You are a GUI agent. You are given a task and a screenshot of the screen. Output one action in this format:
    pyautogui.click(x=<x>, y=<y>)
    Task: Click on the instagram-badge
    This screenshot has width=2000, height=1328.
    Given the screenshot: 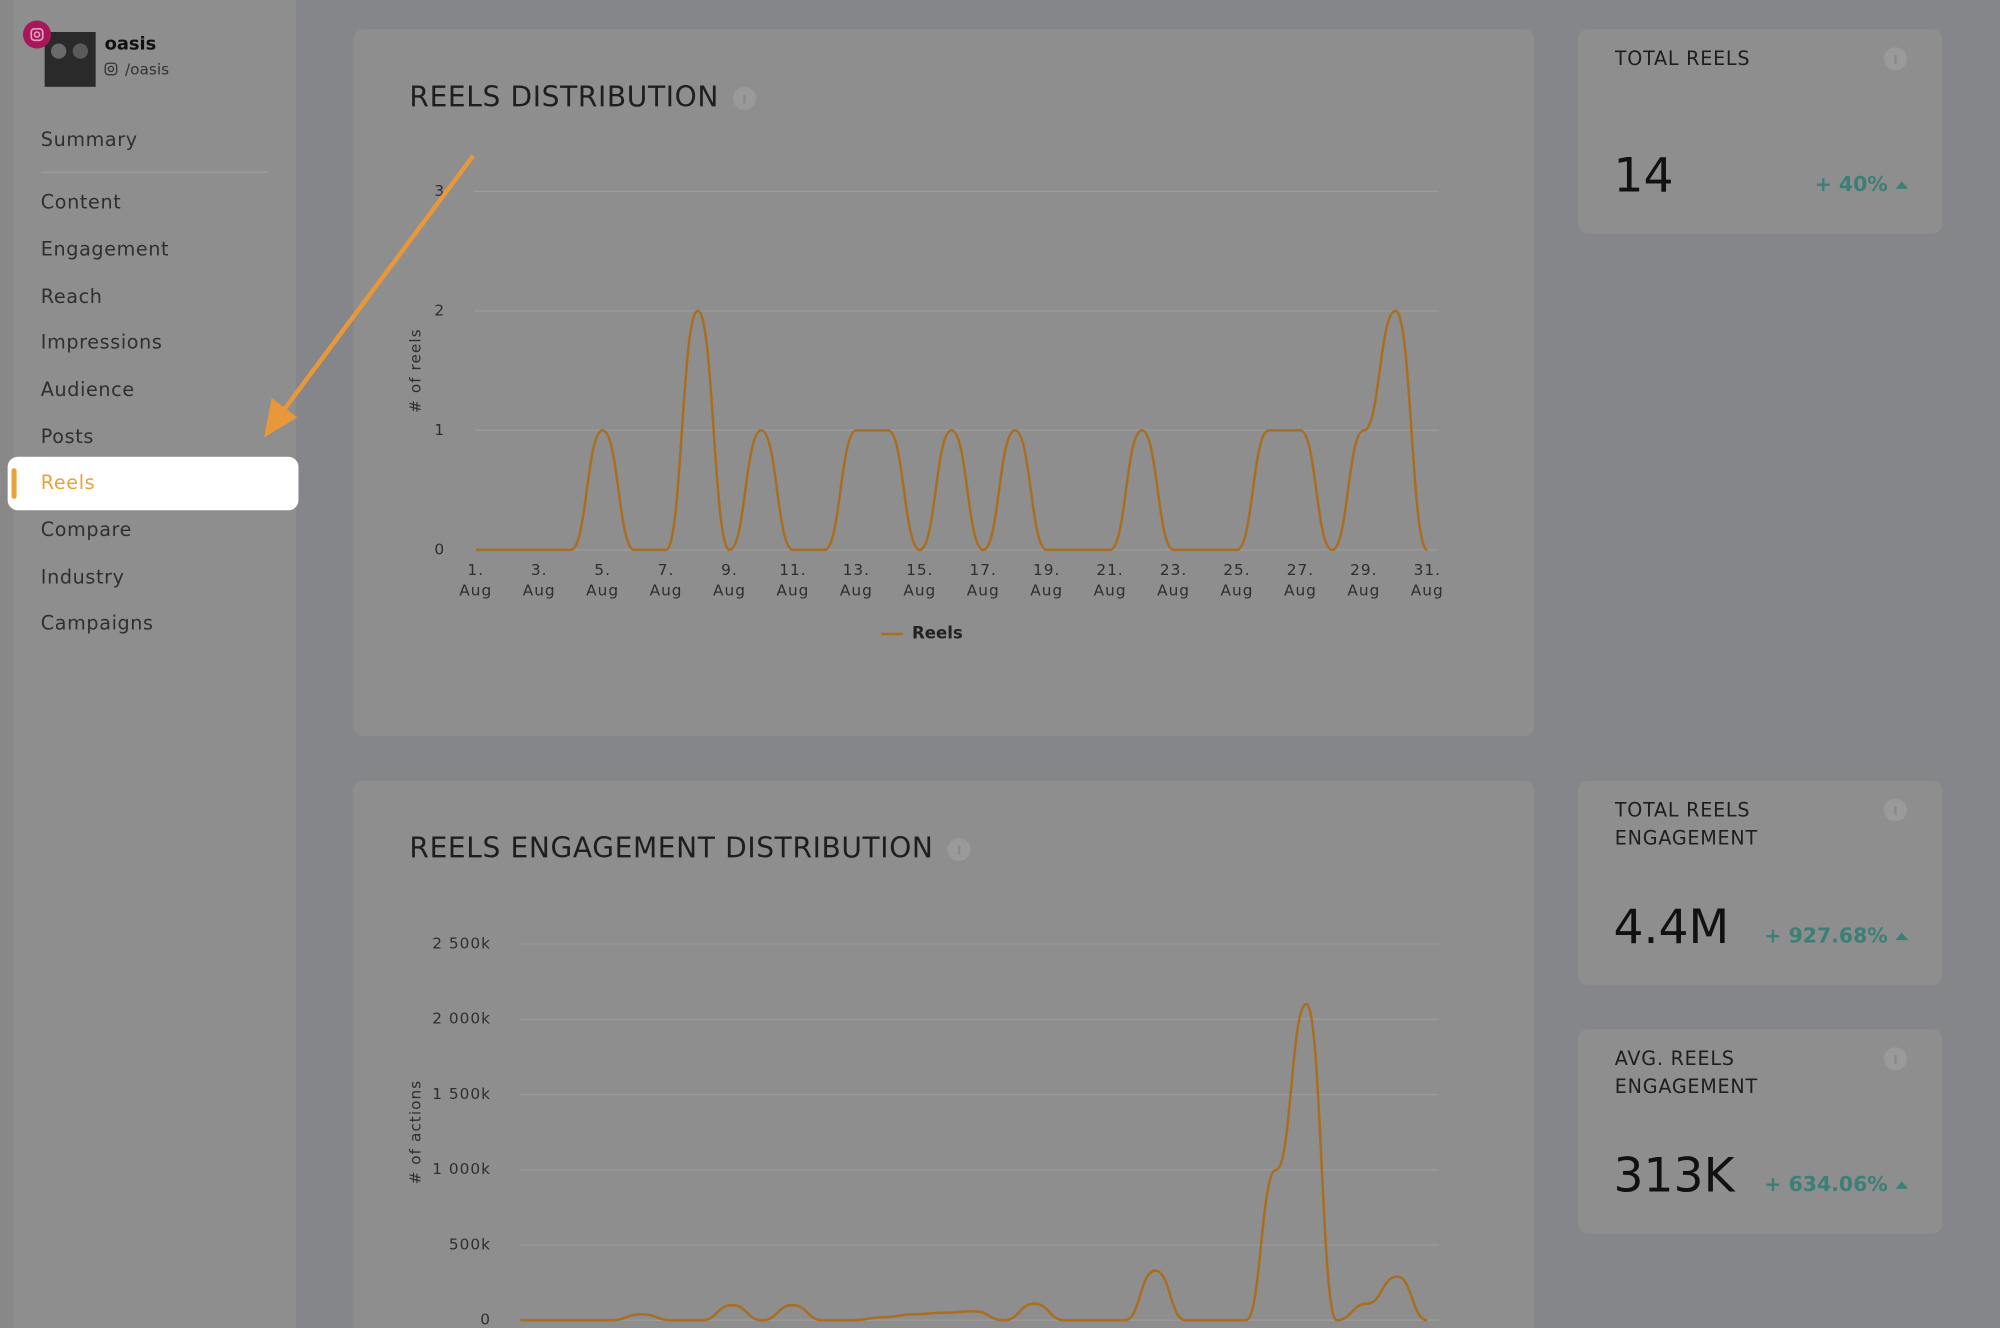 What is the action you would take?
    pyautogui.click(x=37, y=34)
    